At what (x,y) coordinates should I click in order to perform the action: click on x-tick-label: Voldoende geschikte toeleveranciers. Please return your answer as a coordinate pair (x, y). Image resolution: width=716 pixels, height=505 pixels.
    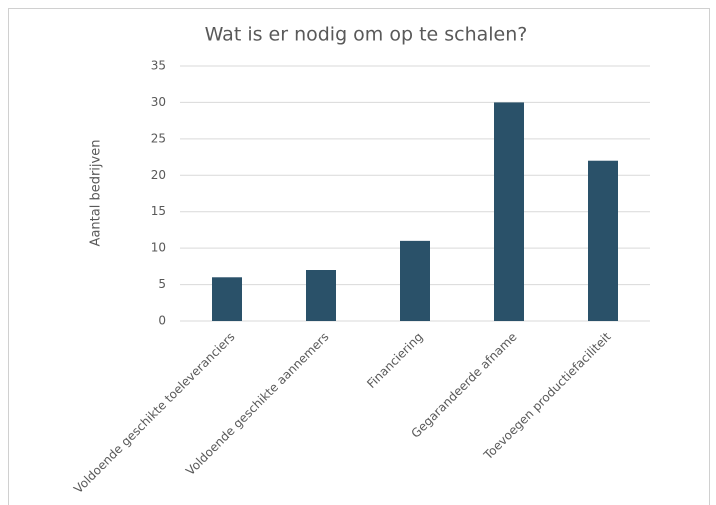
    Looking at the image, I should click on (154, 413).